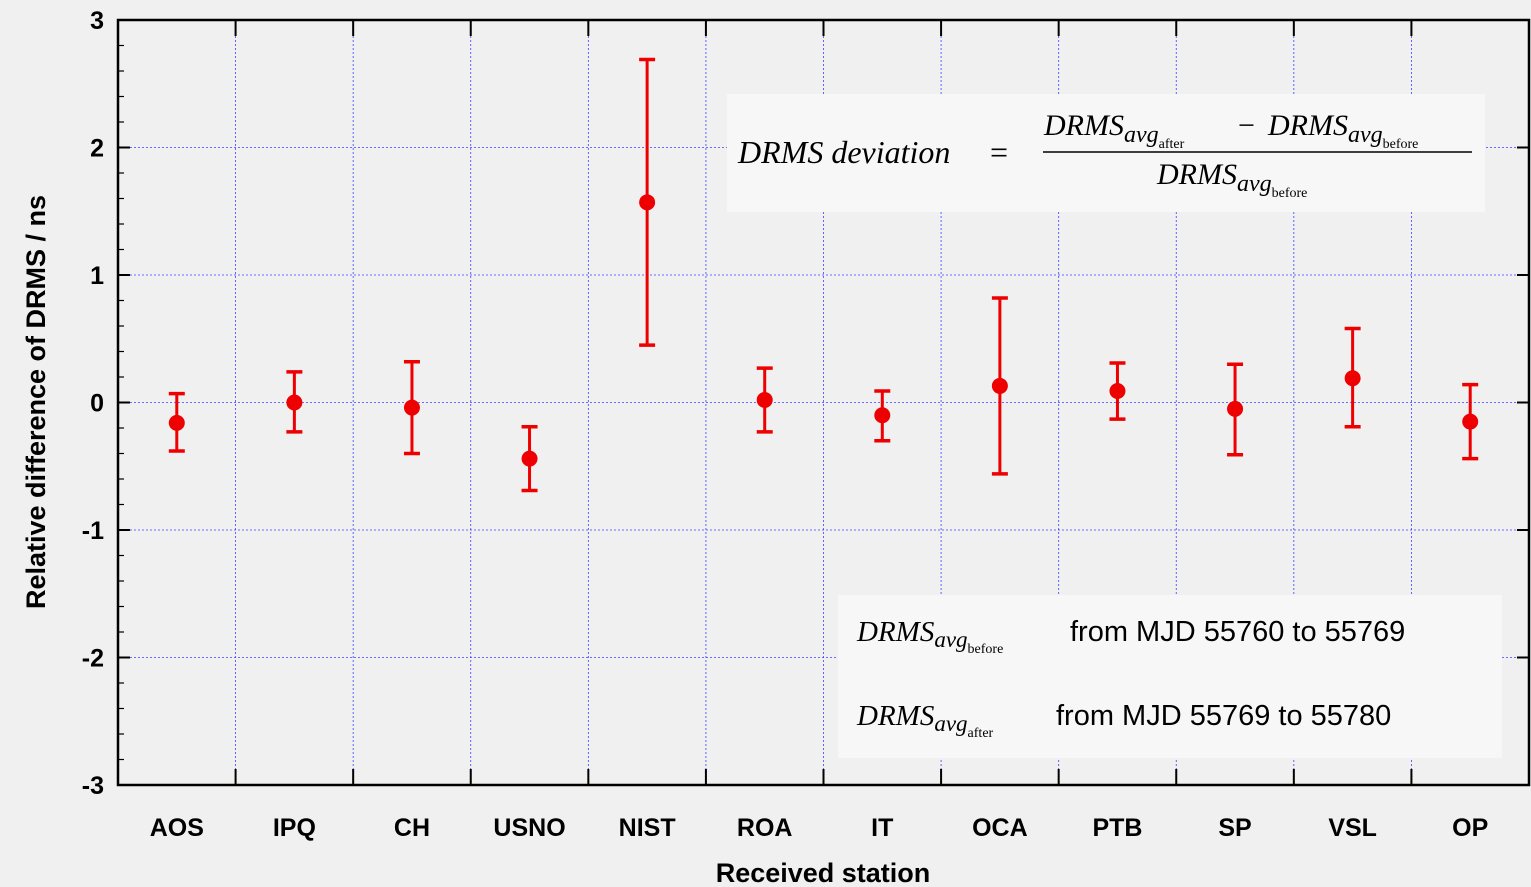 The width and height of the screenshot is (1531, 887). Describe the element at coordinates (950, 639) in the screenshot. I see `legend-line1-sub: avg` at that location.